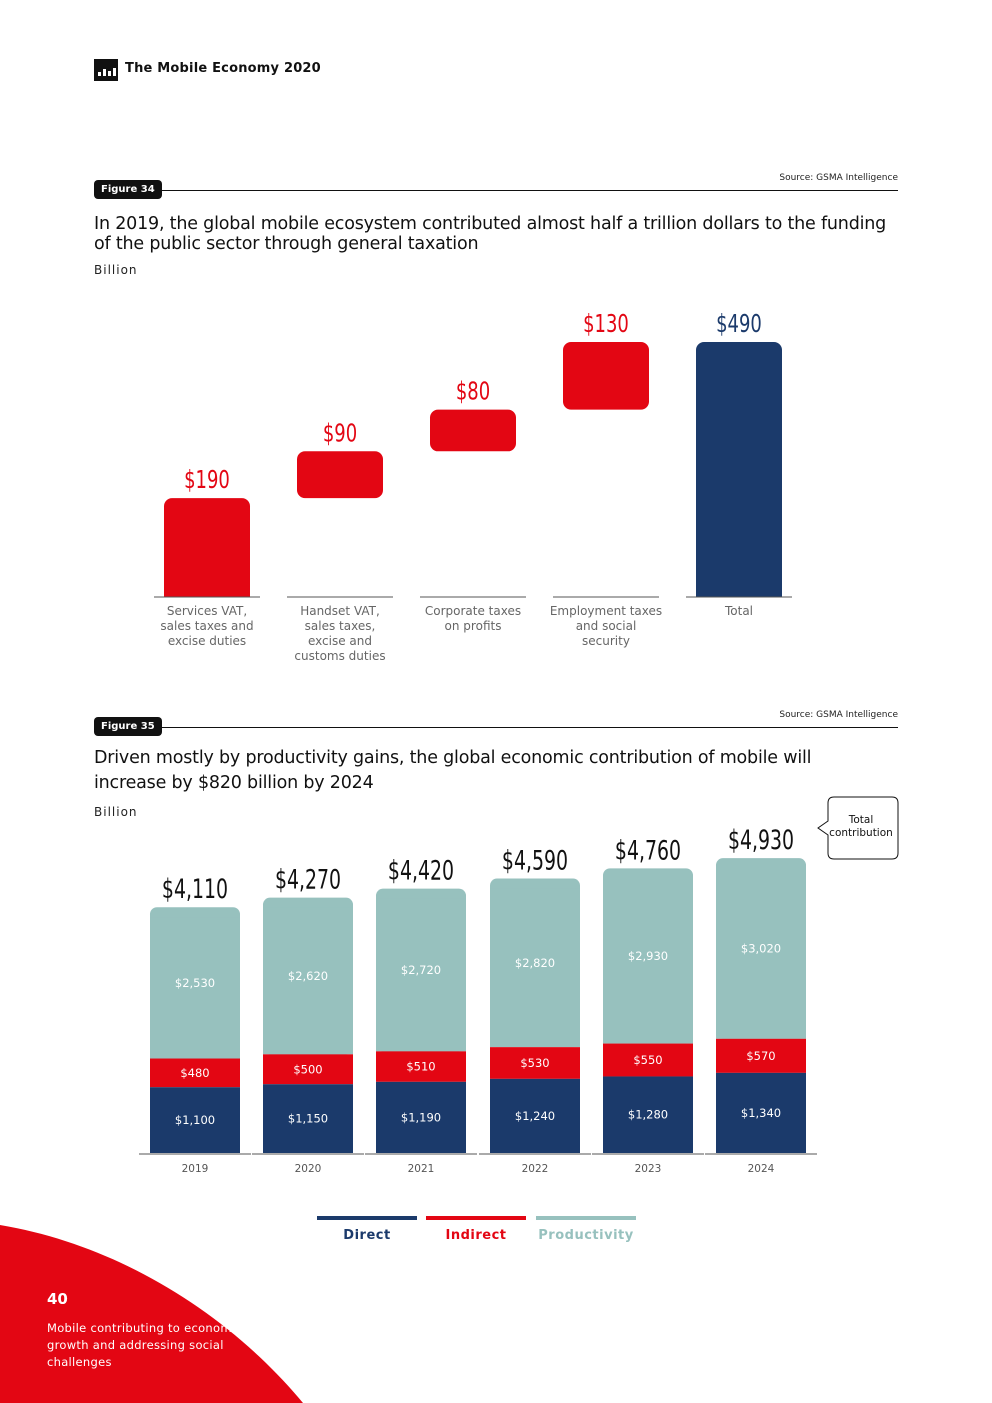 The image size is (992, 1403). Describe the element at coordinates (761, 1169) in the screenshot. I see `year-label: 2024` at that location.